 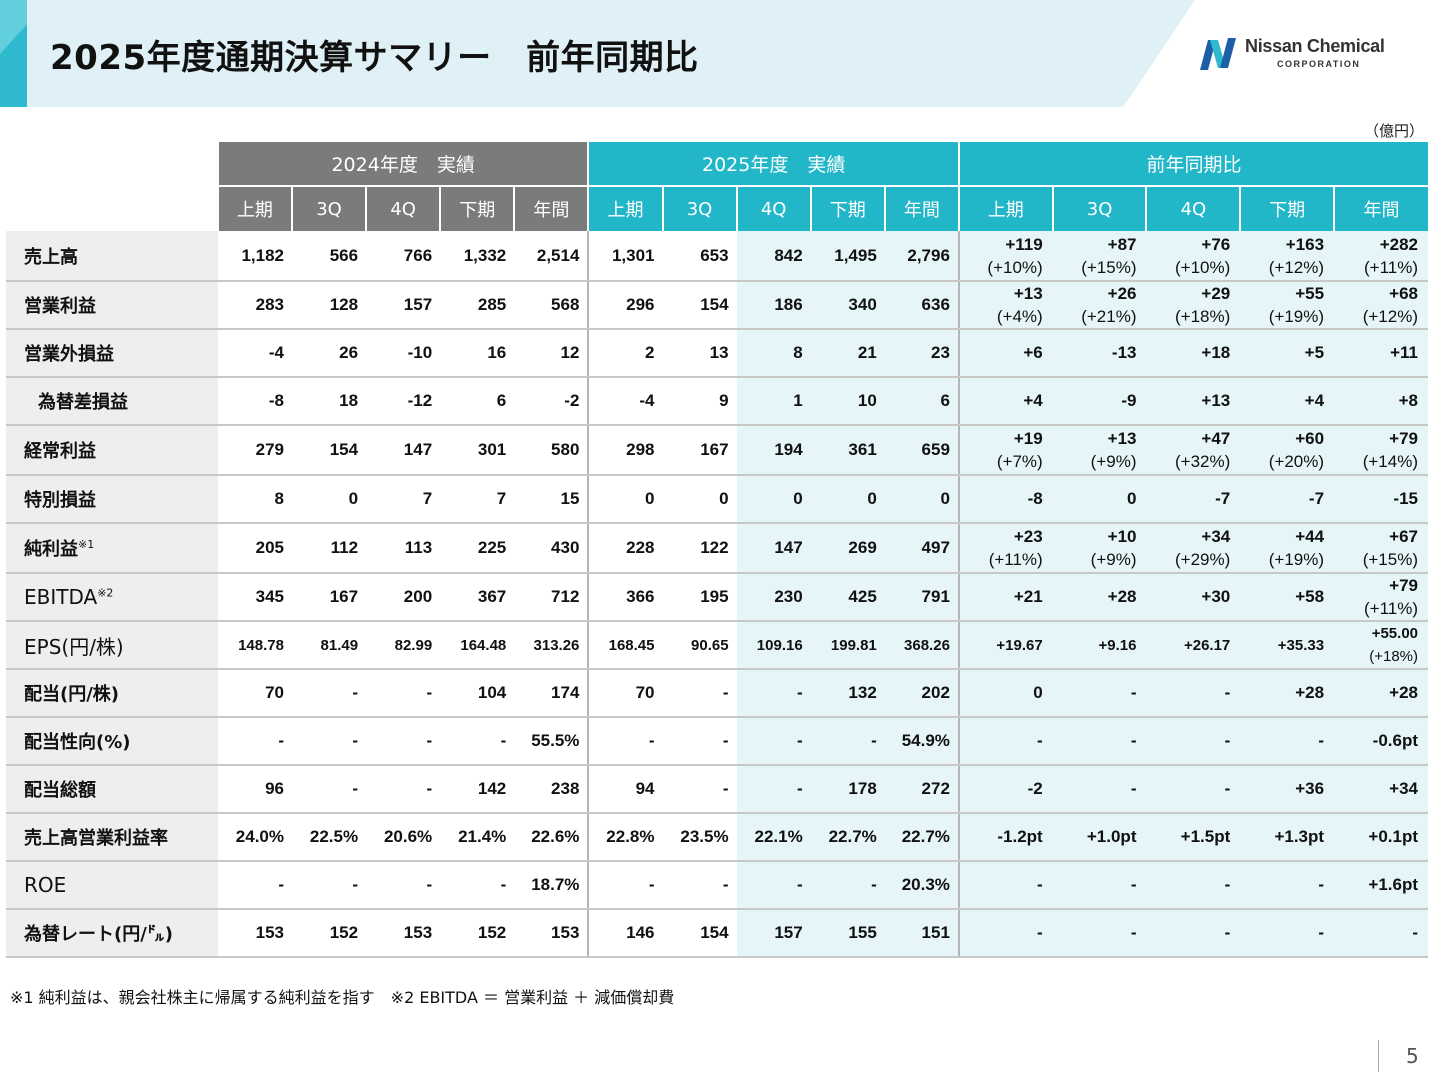 I want to click on cell-2025: 109.16, so click(x=773, y=645).